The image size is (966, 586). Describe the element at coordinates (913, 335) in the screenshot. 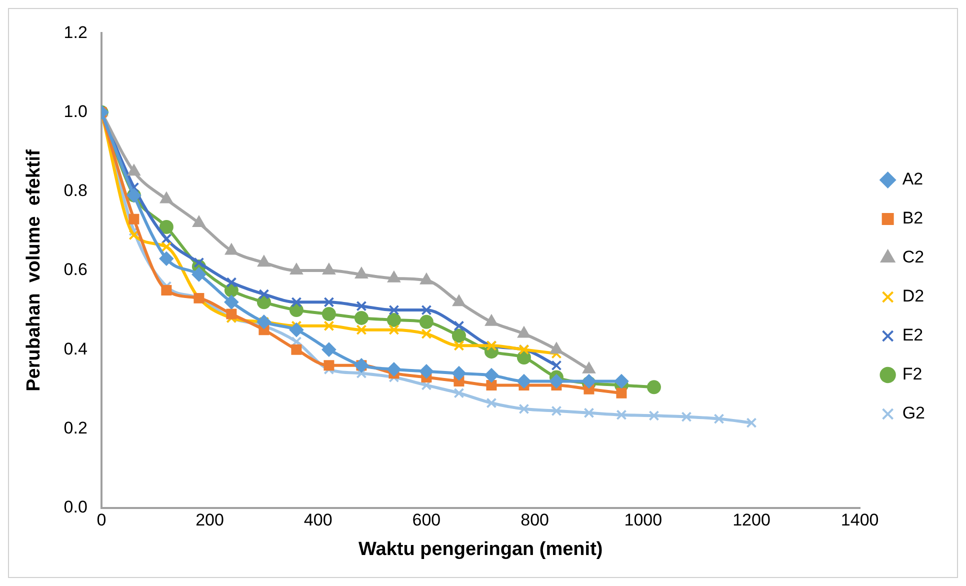

I see `legend-label: E2` at that location.